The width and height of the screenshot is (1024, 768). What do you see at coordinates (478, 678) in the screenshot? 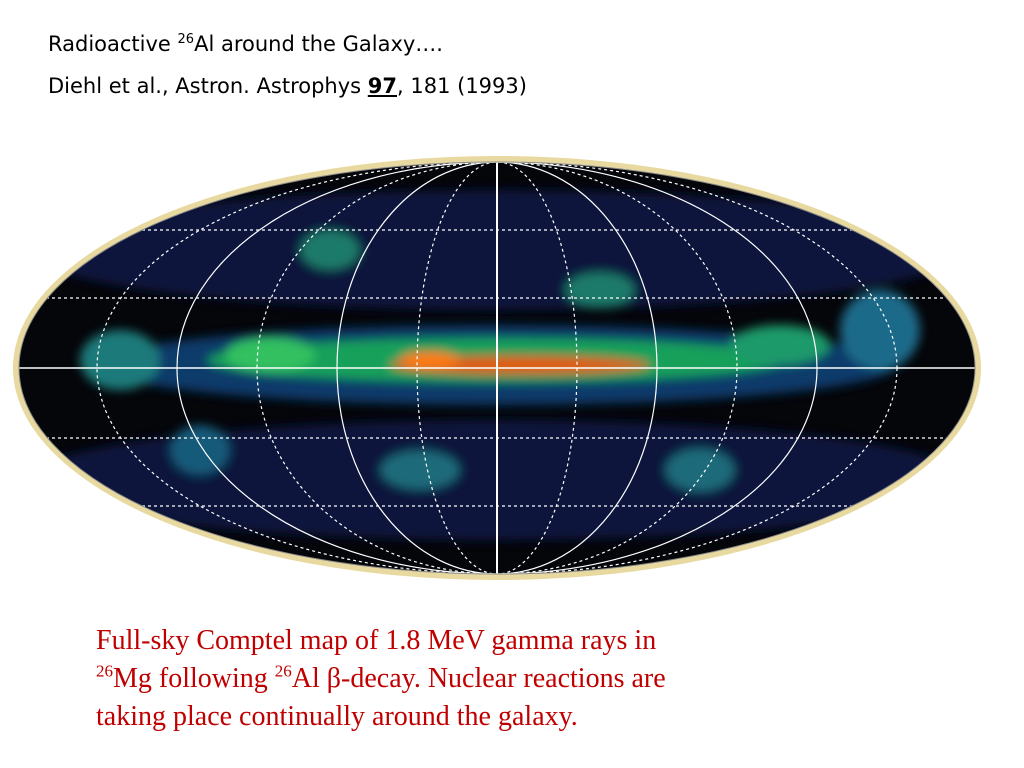
I see `text: Al β-decay. Nuclear reactions are` at bounding box center [478, 678].